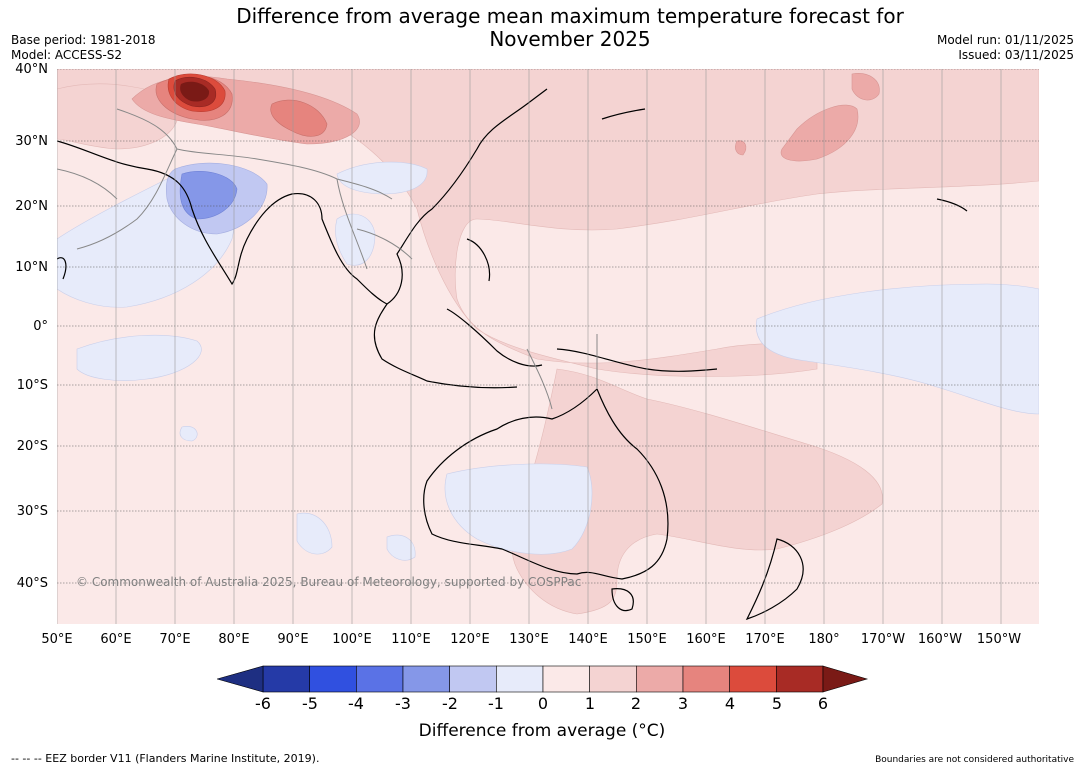 The height and width of the screenshot is (770, 1085). What do you see at coordinates (706, 639) in the screenshot?
I see `lon-label-160e: 160°E` at bounding box center [706, 639].